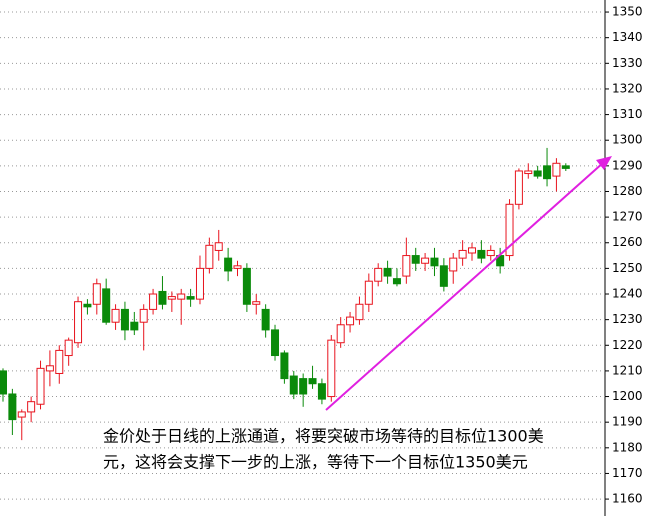  Describe the element at coordinates (627, 370) in the screenshot. I see `y-tick-label: 1210` at that location.